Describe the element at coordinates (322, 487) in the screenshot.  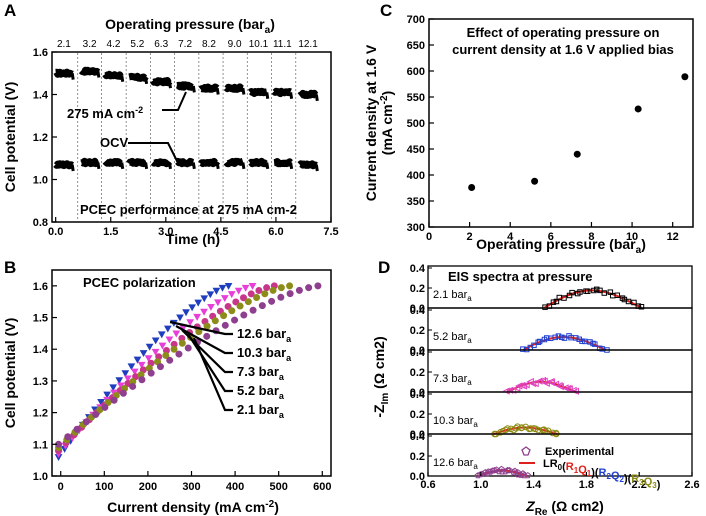
I see `panel-b-x-tick-label: 600` at that location.